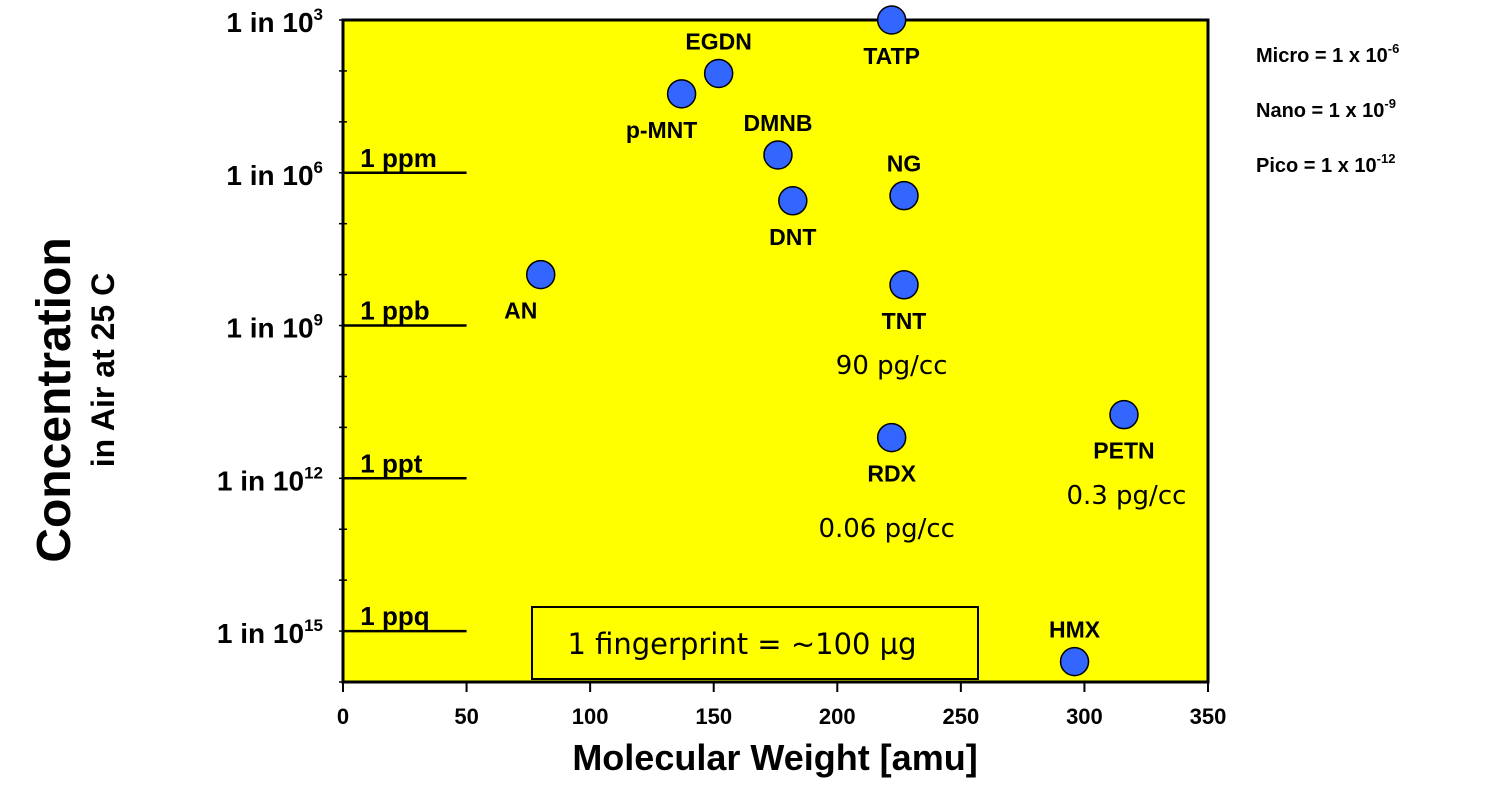  Describe the element at coordinates (741, 644) in the screenshot. I see `fingerprint-note: 1 fingerprint = ~100 µg` at that location.